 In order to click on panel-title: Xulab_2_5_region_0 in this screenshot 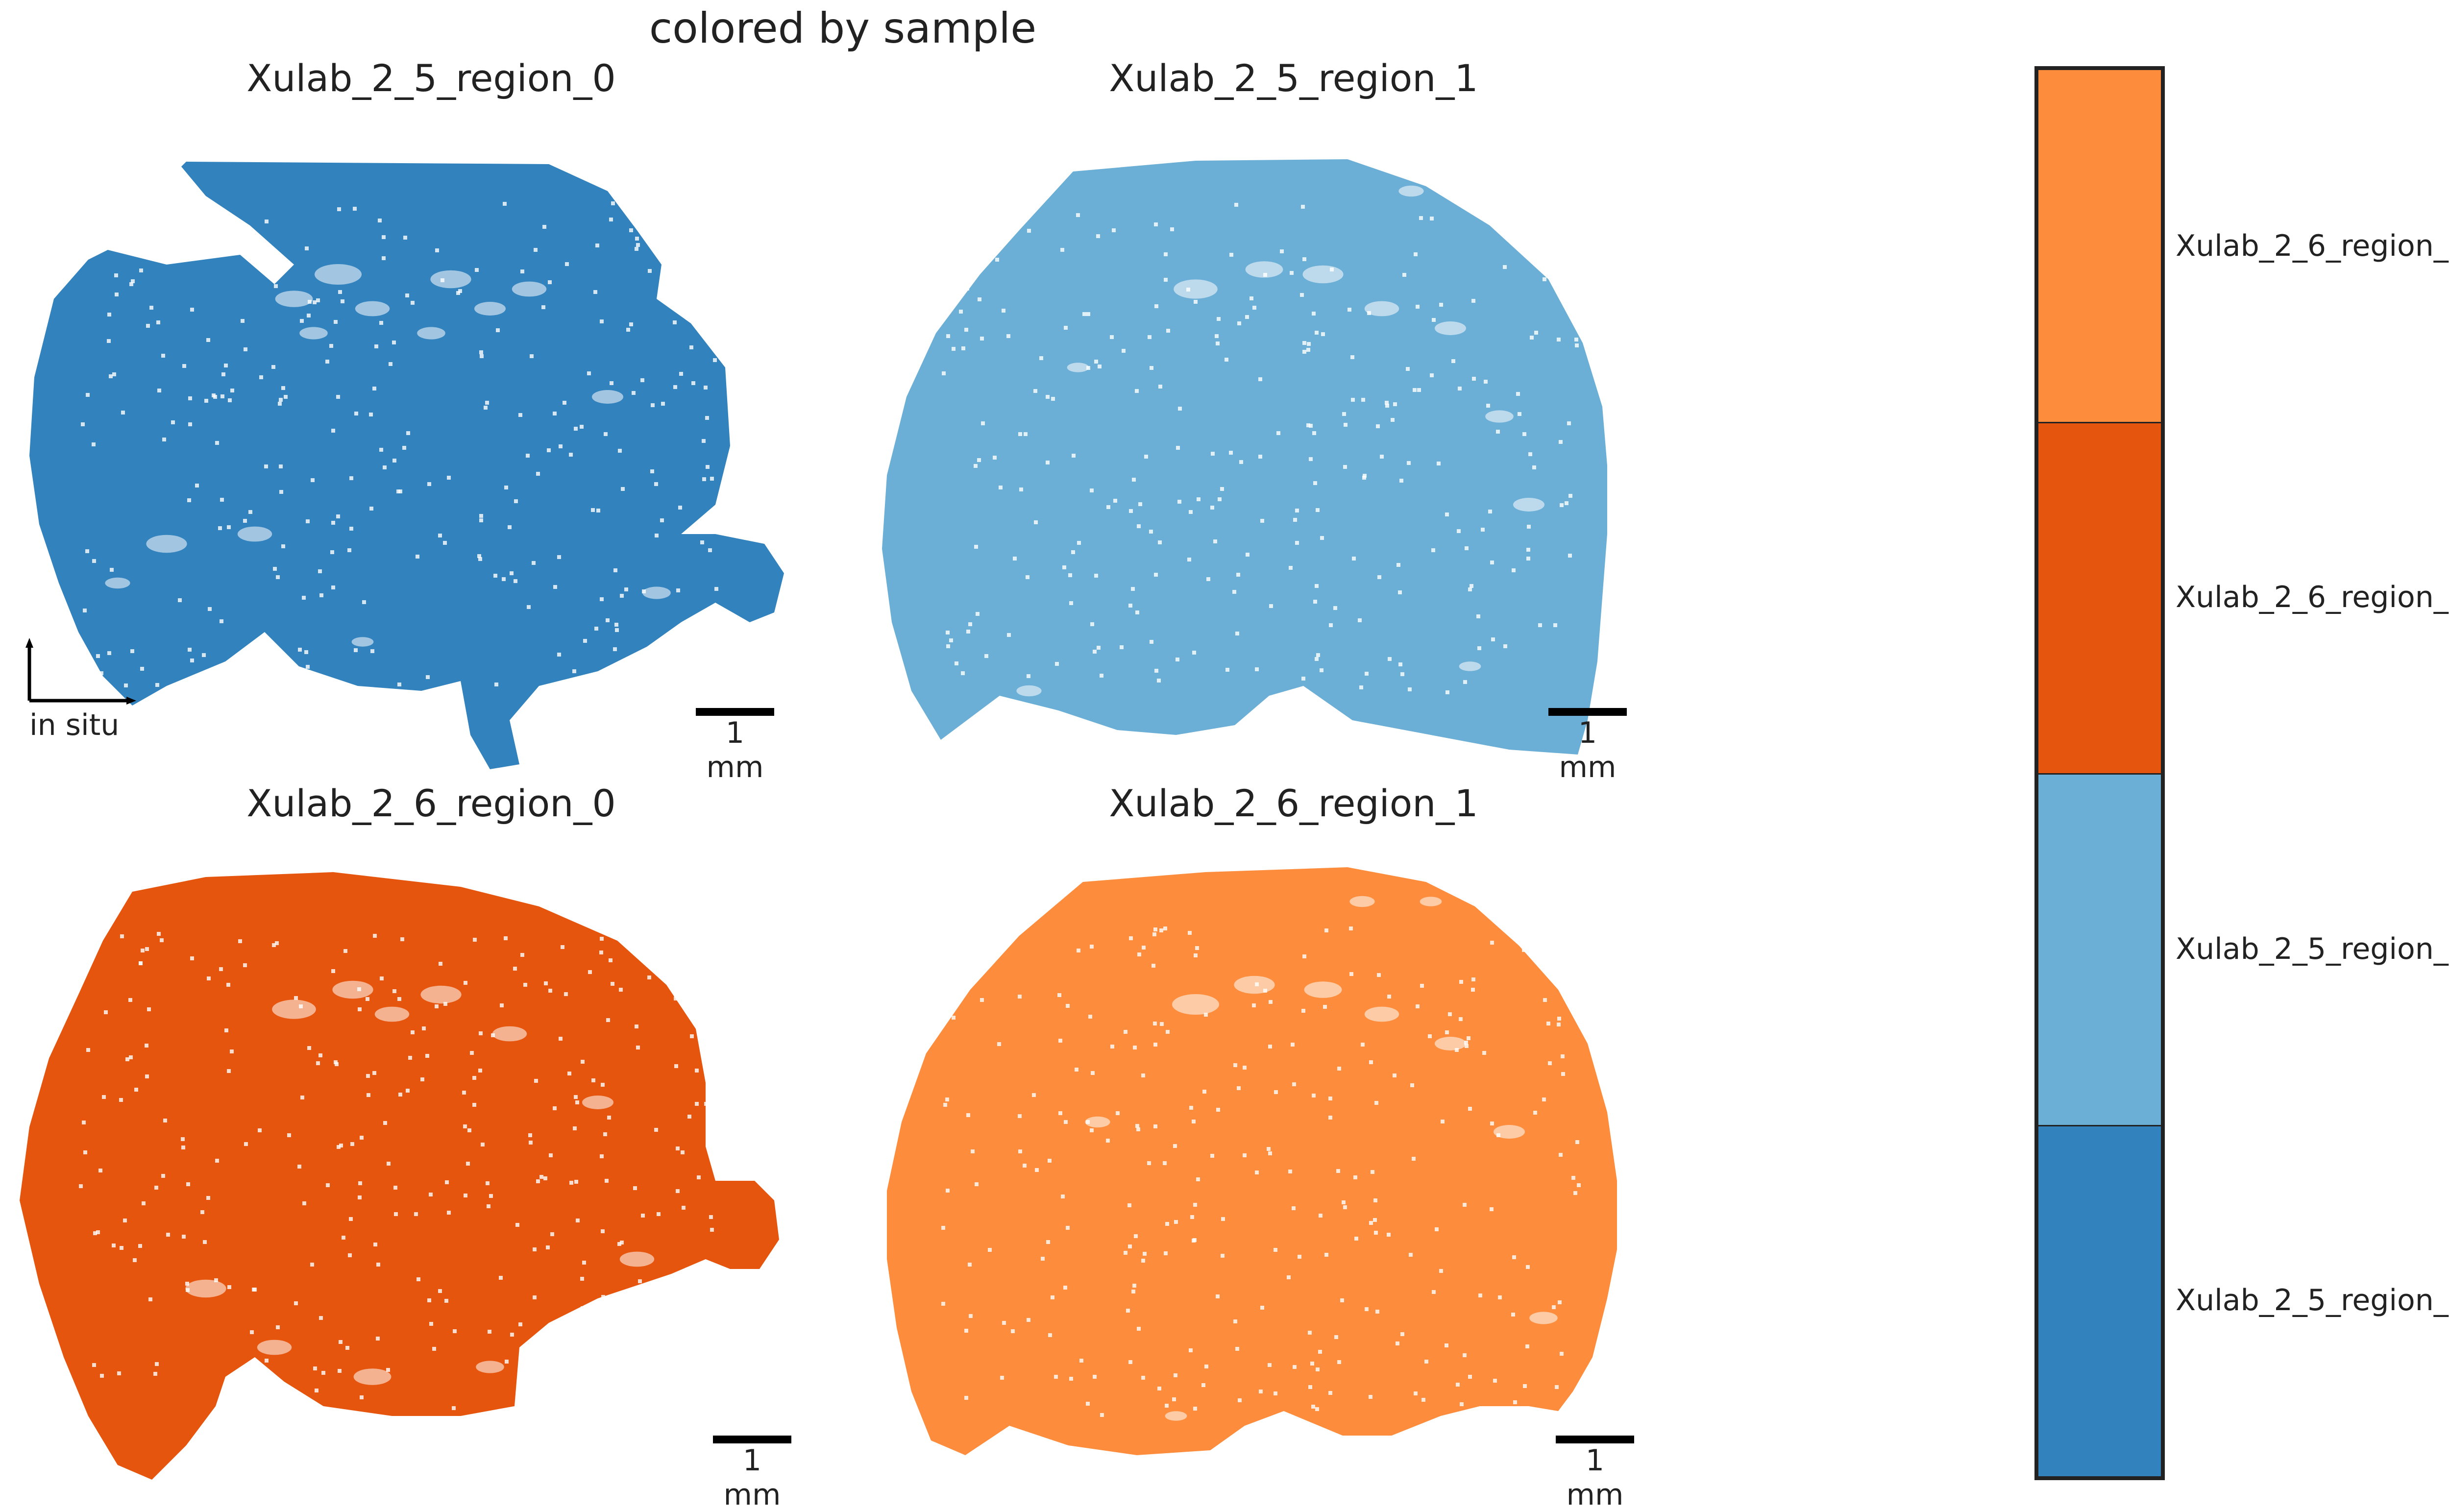, I will do `click(431, 78)`.